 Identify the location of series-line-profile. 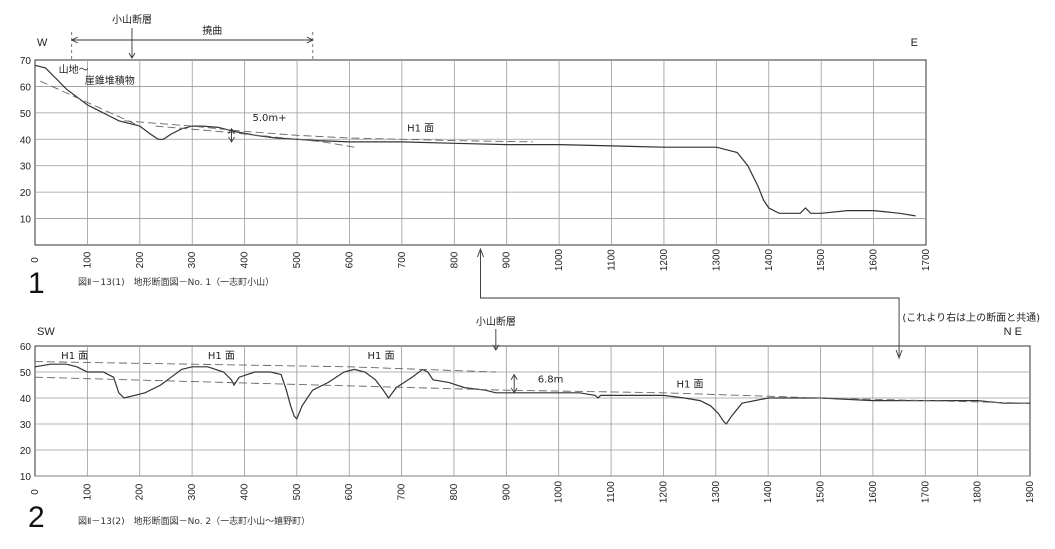
(532, 394).